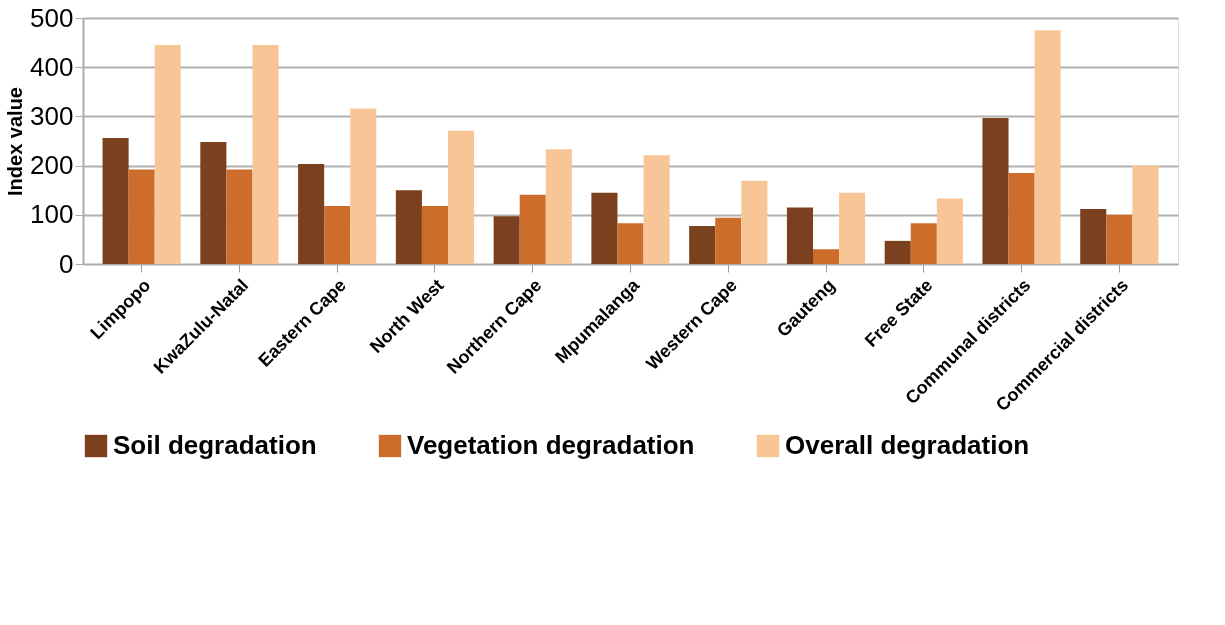 This screenshot has height=625, width=1225. What do you see at coordinates (52, 17) in the screenshot?
I see `y-tick-label: 500` at bounding box center [52, 17].